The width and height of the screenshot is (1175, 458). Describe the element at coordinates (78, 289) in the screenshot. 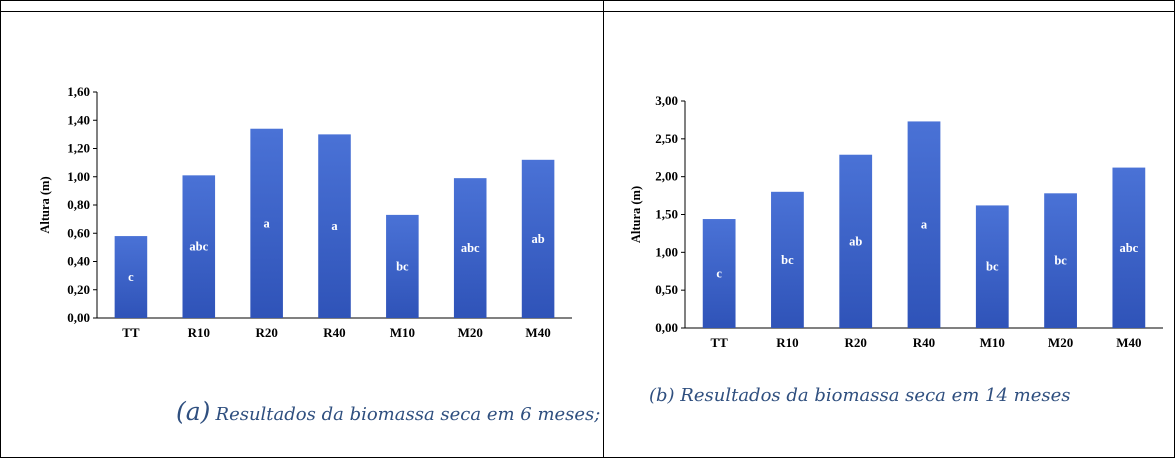

I see `y-tick-label: 0,20` at that location.